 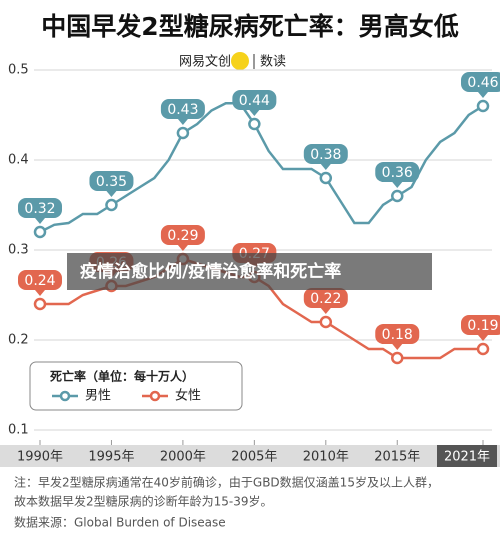 What do you see at coordinates (40, 457) in the screenshot?
I see `x-tick-label: 1990年` at bounding box center [40, 457].